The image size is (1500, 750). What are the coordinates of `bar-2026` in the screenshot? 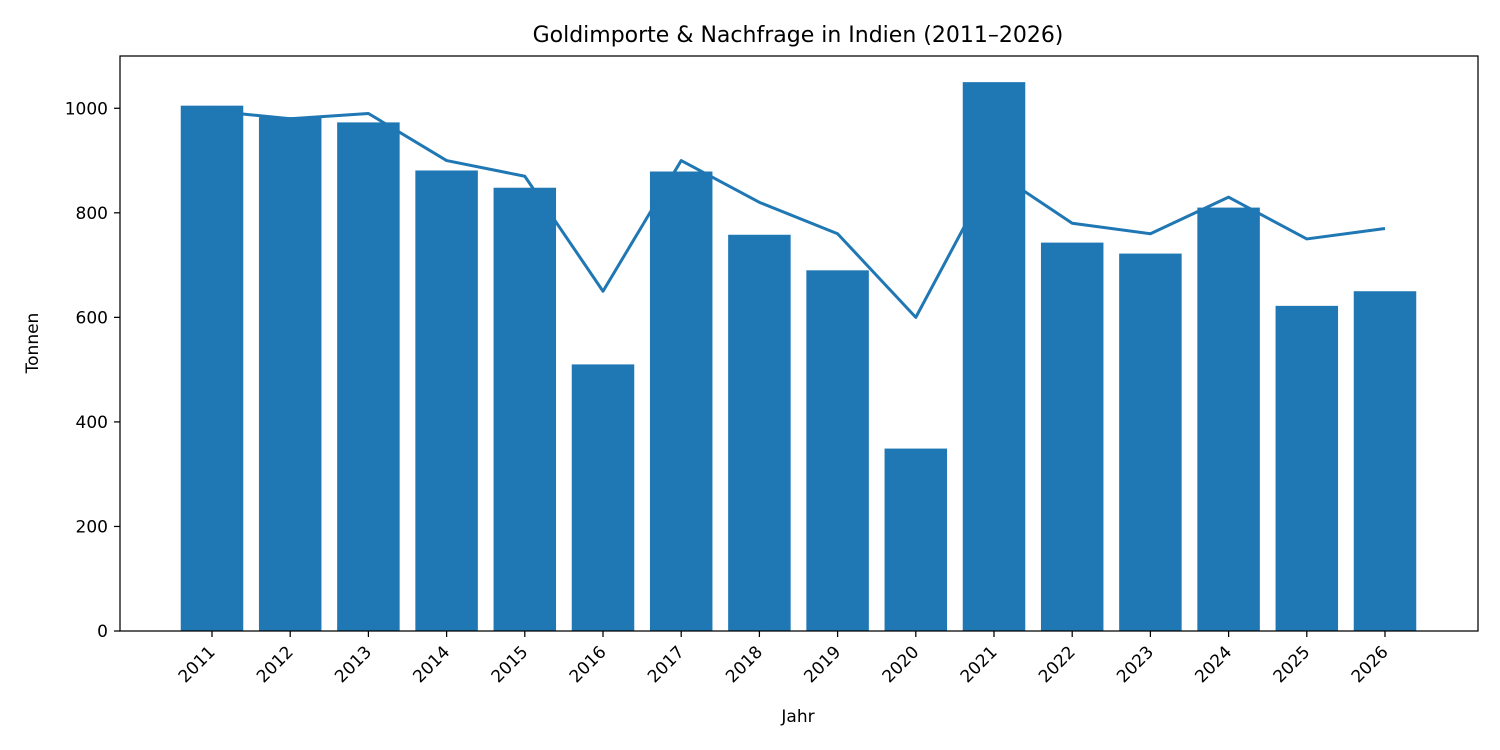 It's located at (1385, 461).